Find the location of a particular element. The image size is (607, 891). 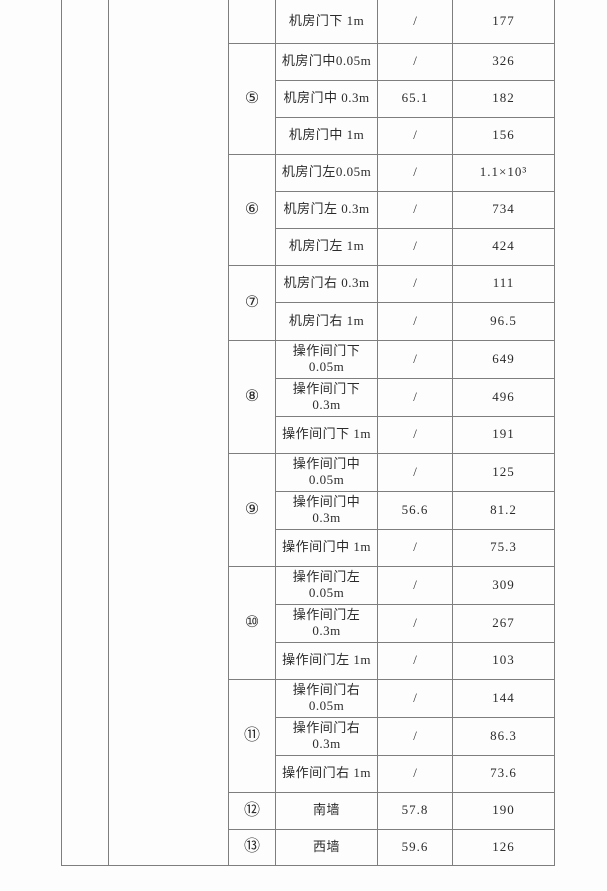

value-b-cell: 73.6 is located at coordinates (503, 774).